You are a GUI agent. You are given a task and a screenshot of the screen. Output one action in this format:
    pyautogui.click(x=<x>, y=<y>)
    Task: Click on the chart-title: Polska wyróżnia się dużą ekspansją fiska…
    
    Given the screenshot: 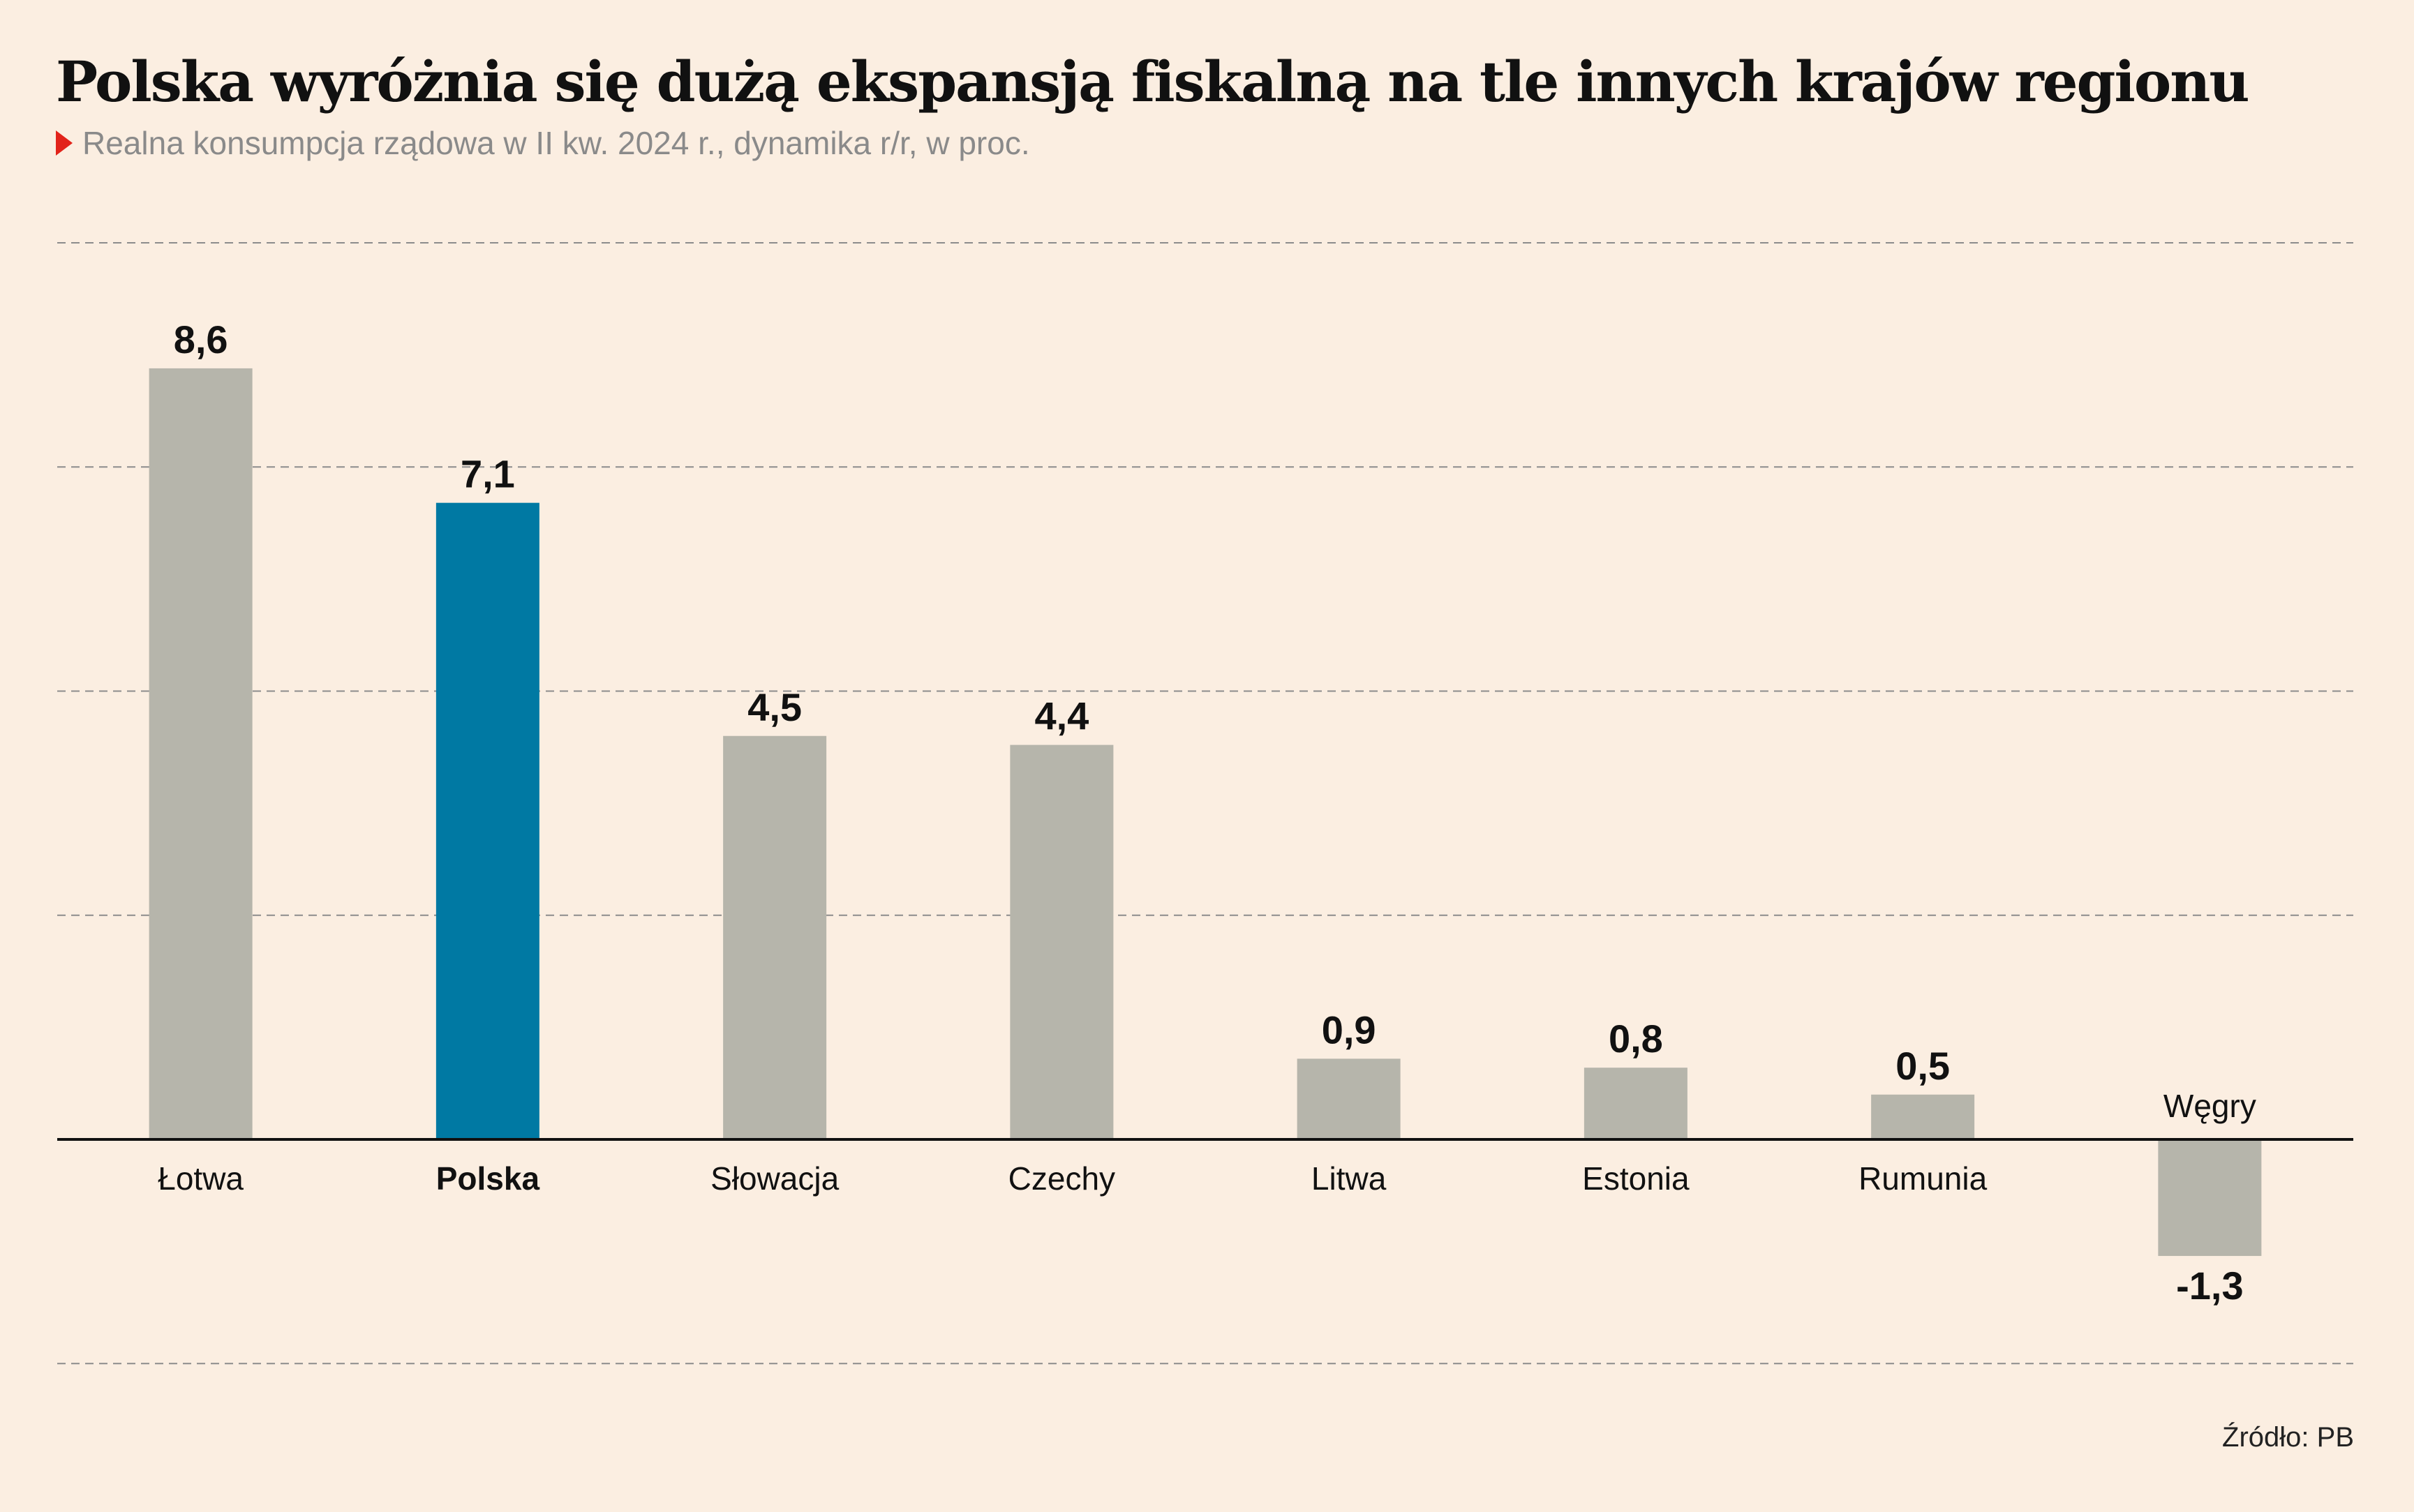 What is the action you would take?
    pyautogui.click(x=1153, y=81)
    